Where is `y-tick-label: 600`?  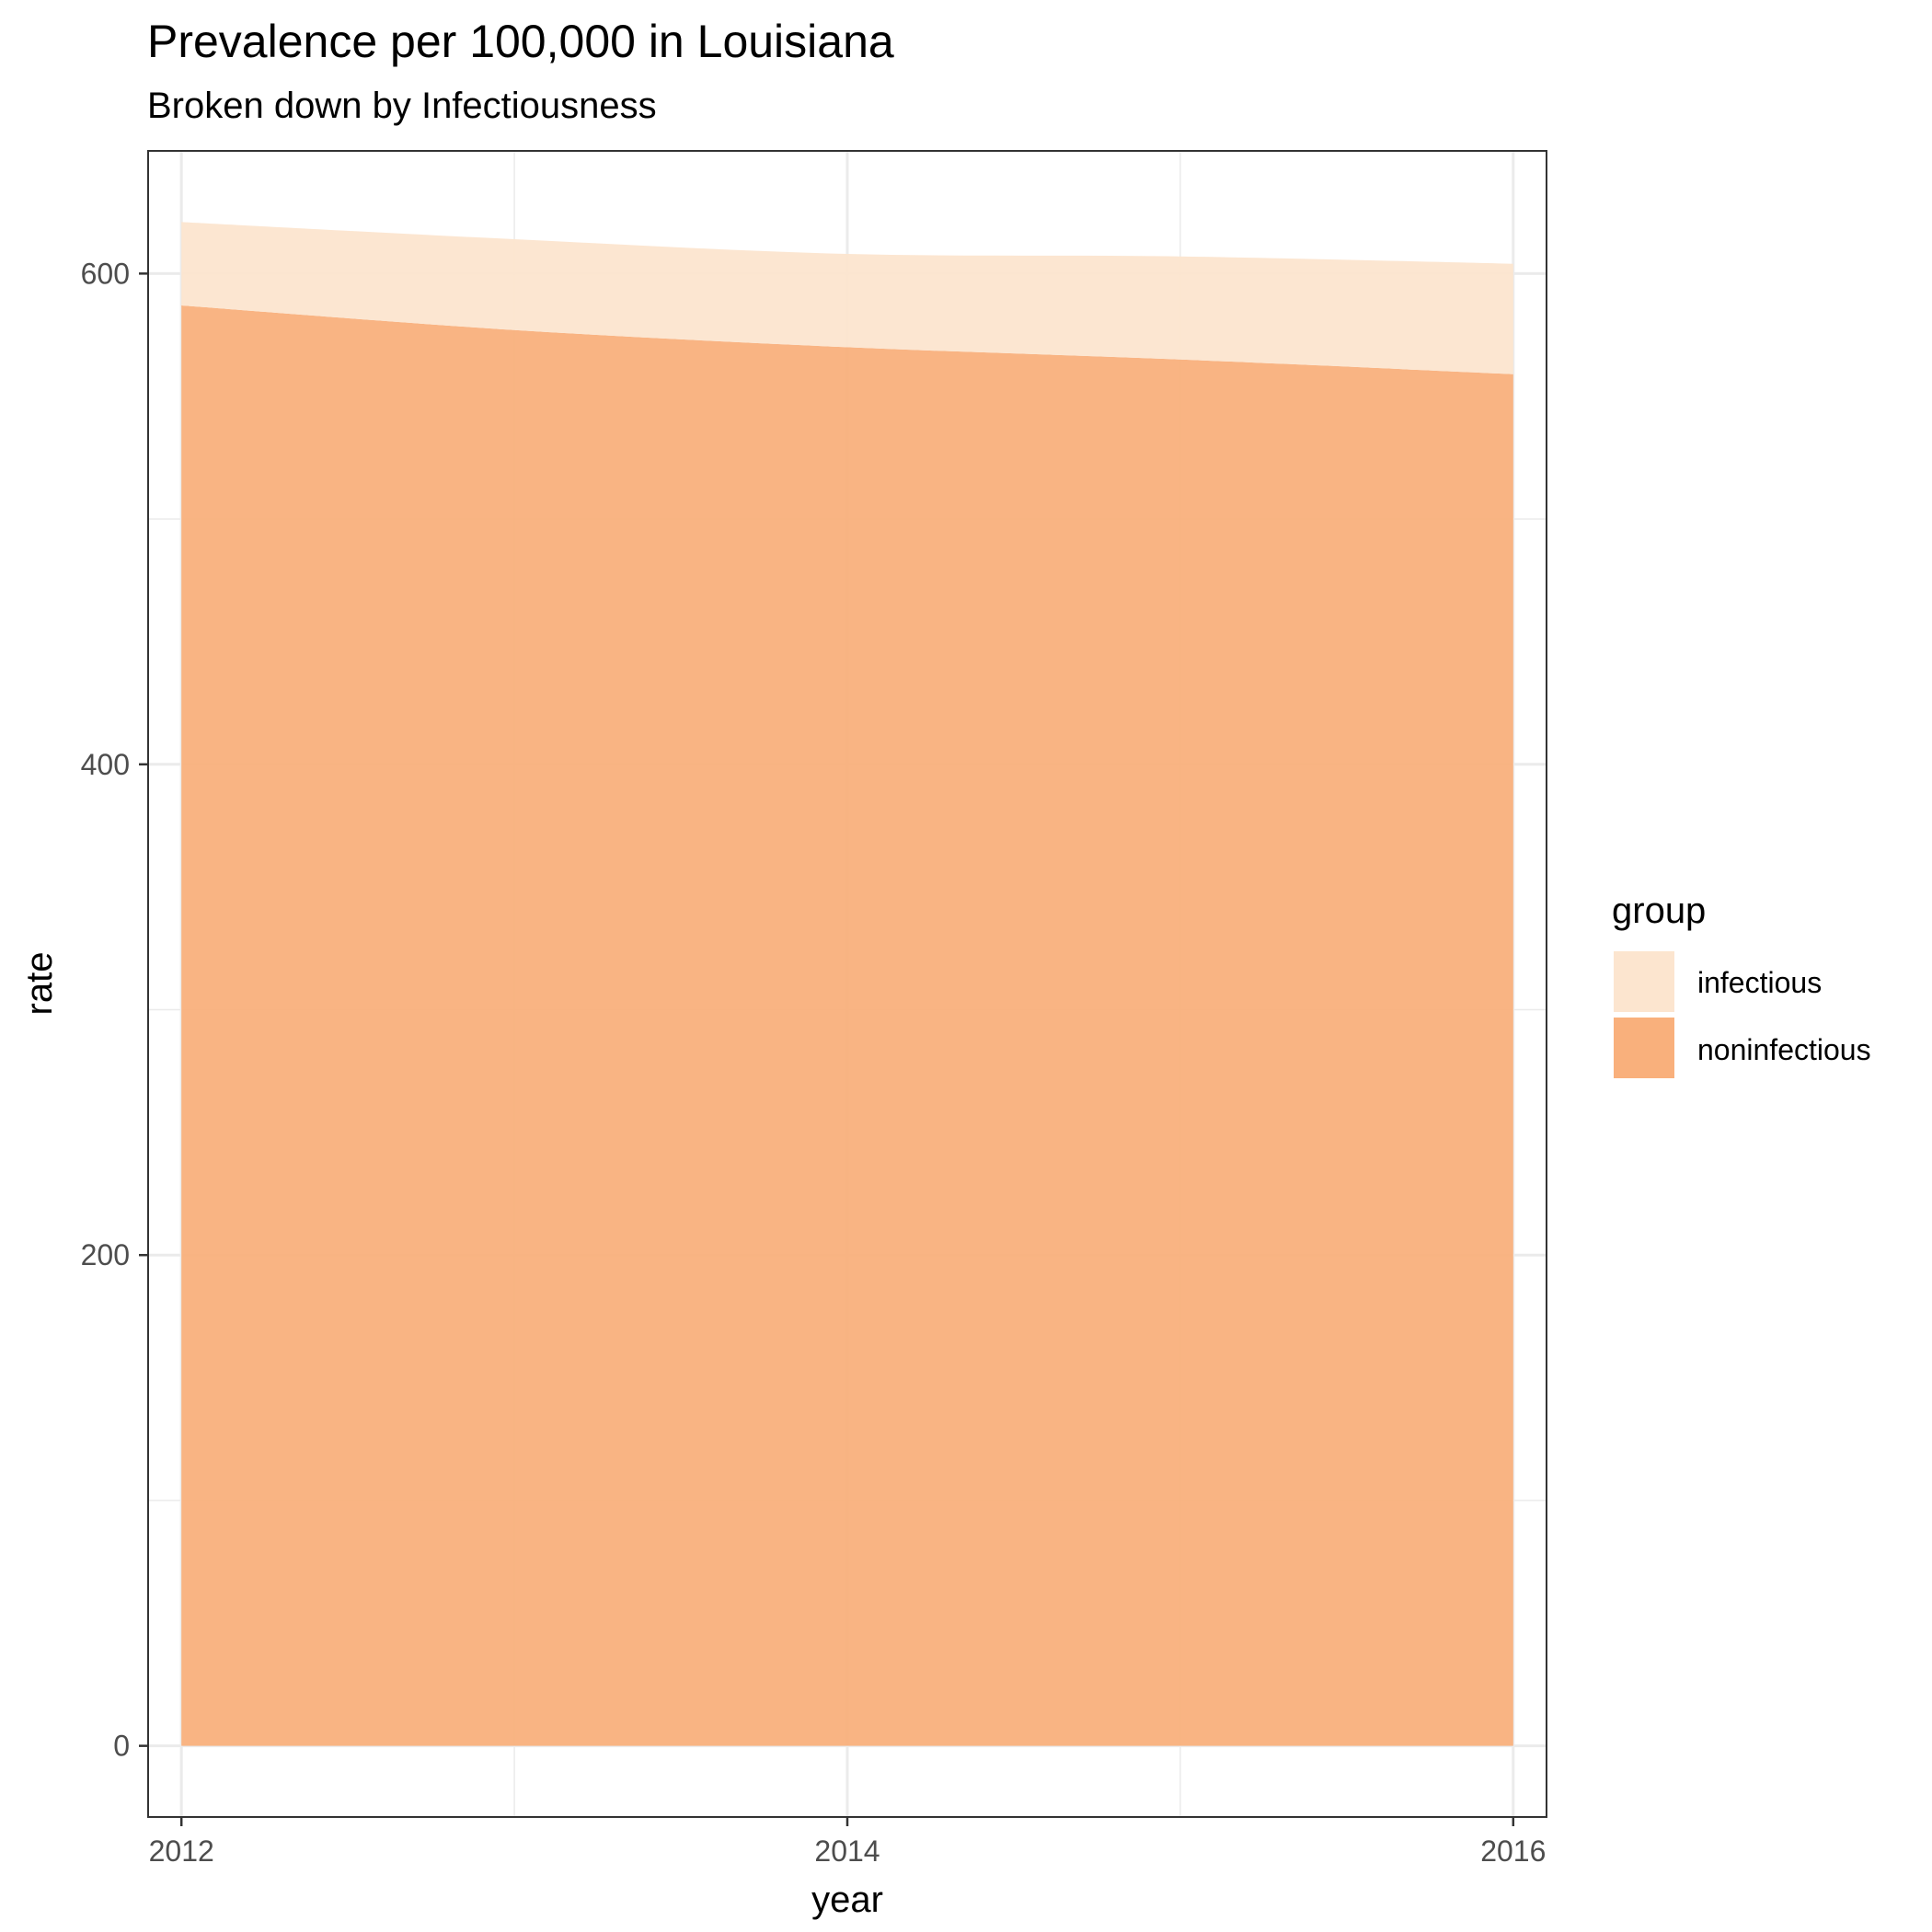
y-tick-label: 600 is located at coordinates (105, 273).